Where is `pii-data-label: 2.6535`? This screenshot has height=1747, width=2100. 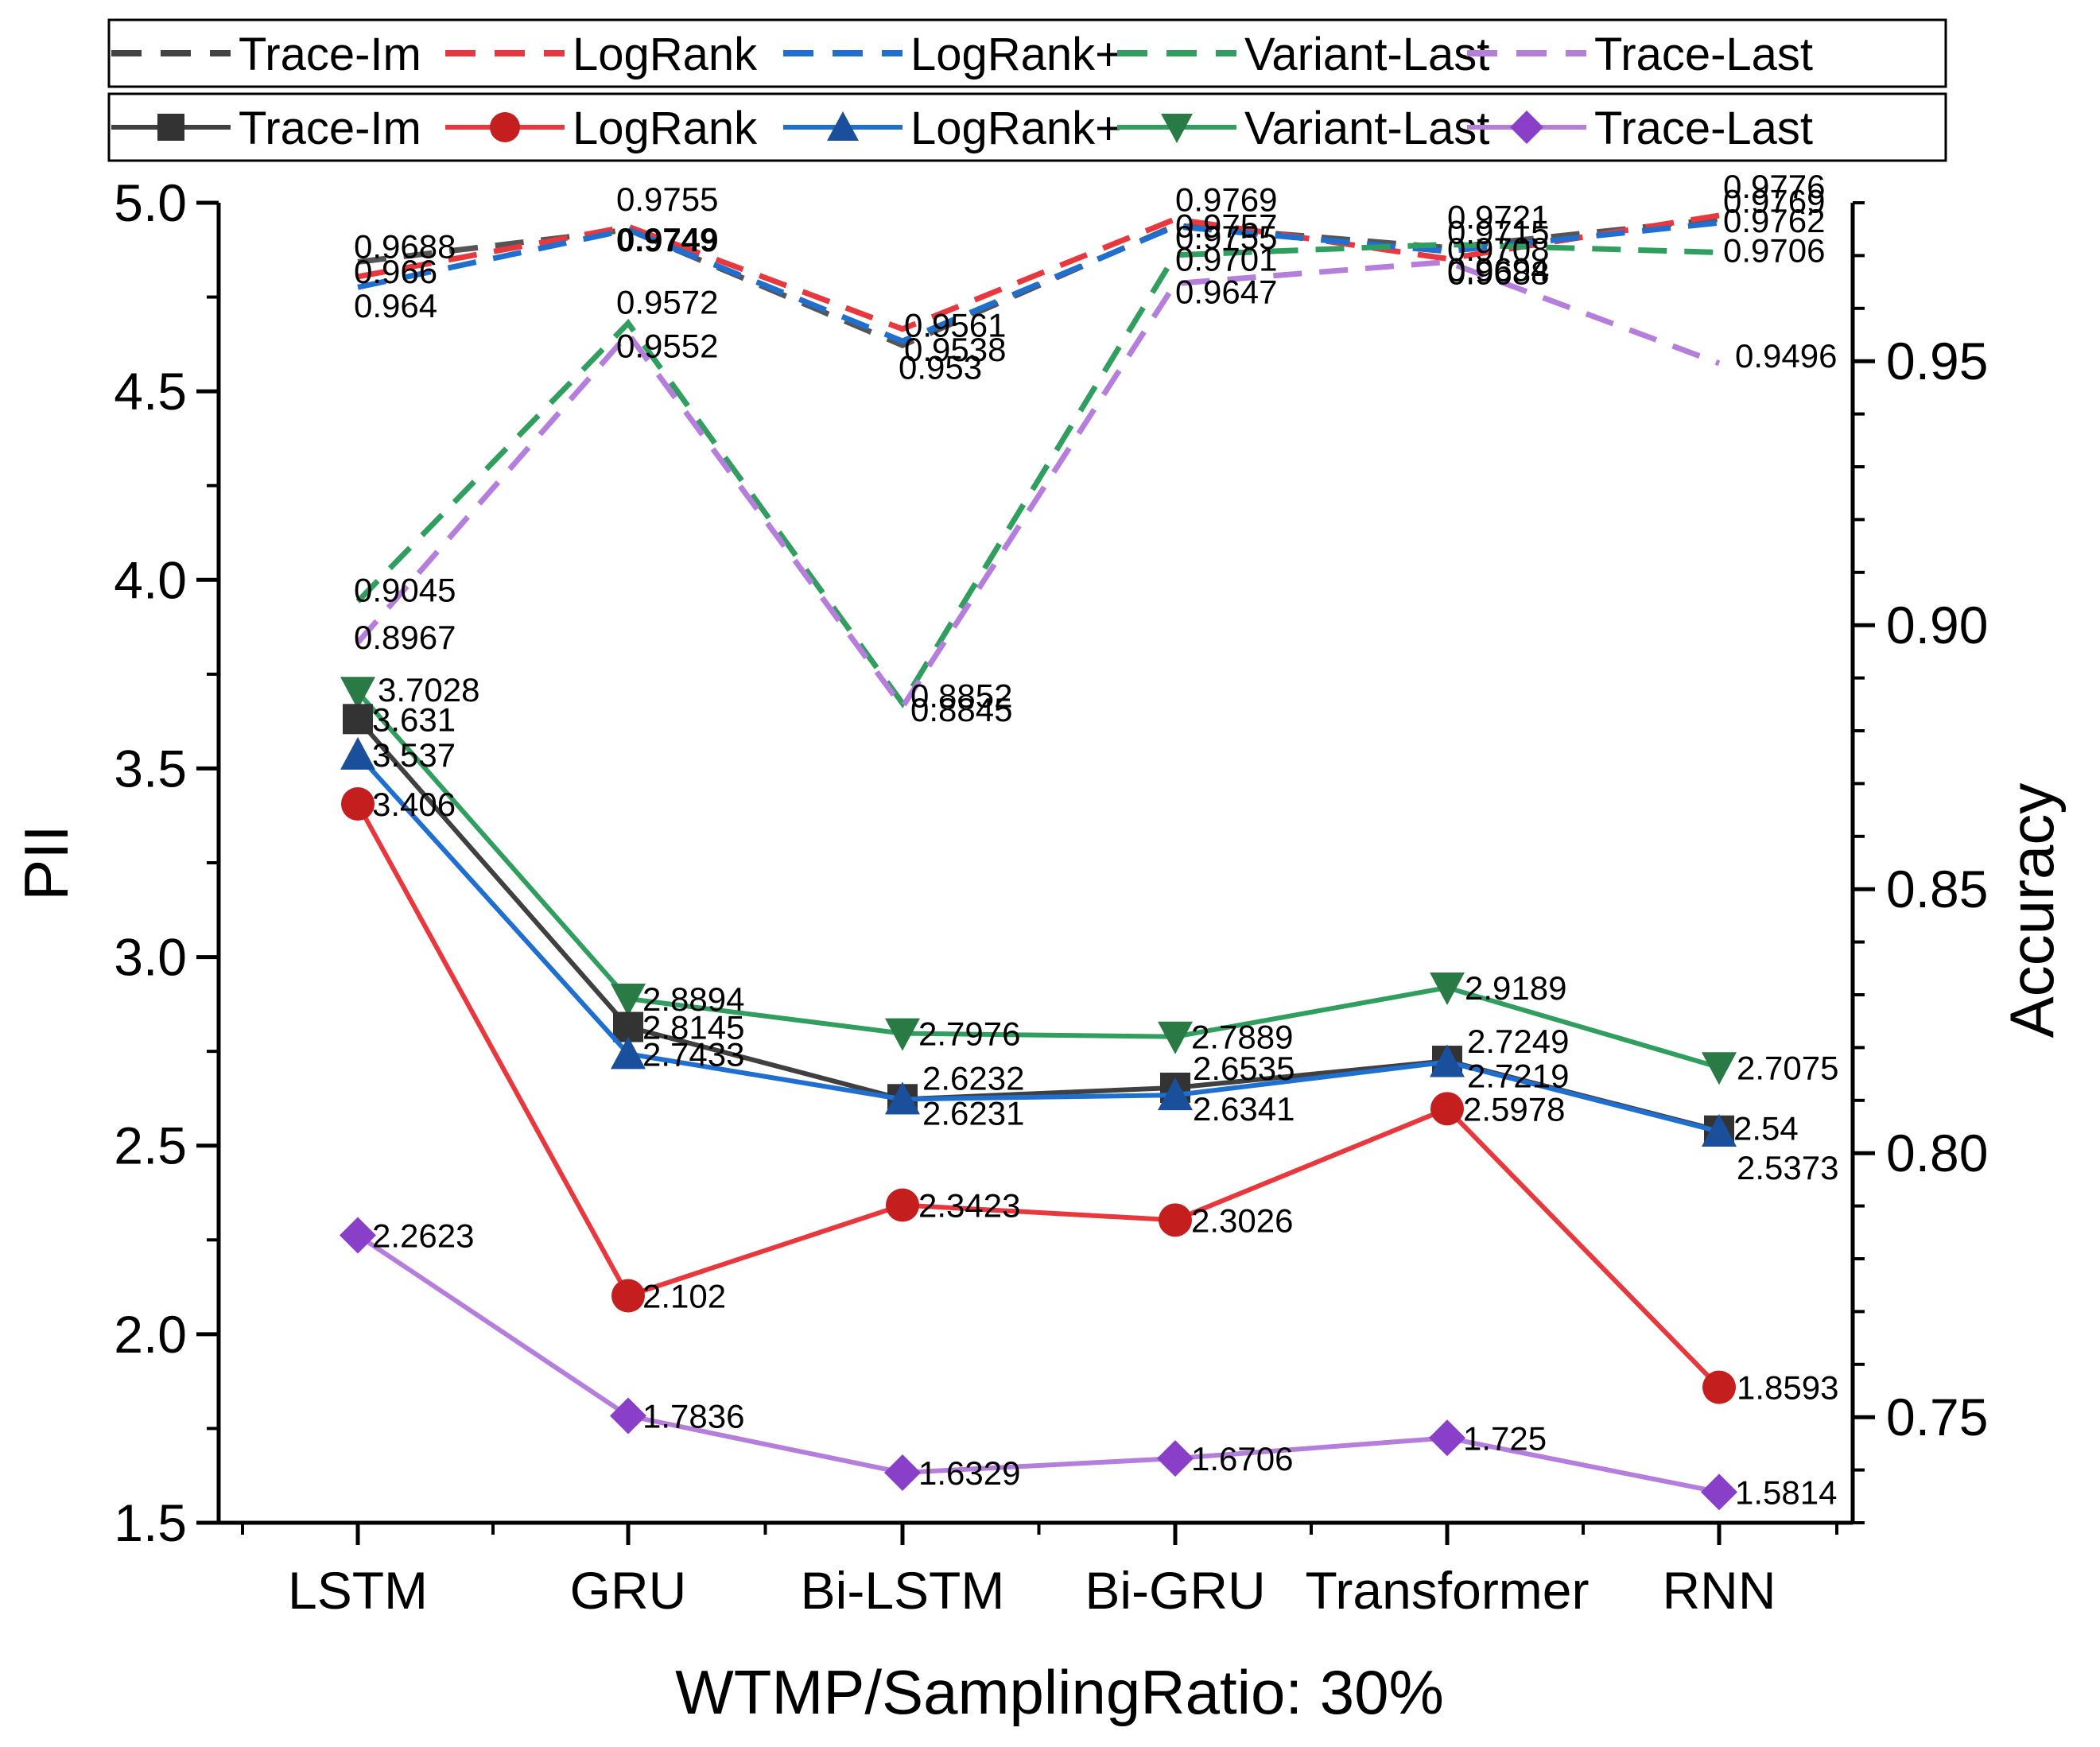
pii-data-label: 2.6535 is located at coordinates (1244, 1068).